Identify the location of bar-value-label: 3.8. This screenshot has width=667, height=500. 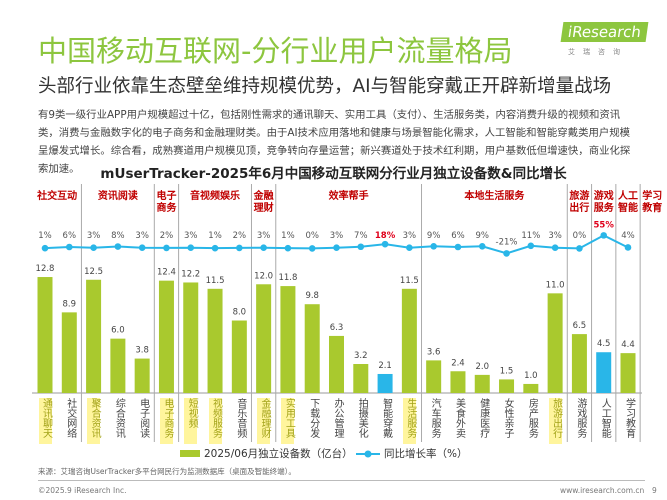
(142, 351).